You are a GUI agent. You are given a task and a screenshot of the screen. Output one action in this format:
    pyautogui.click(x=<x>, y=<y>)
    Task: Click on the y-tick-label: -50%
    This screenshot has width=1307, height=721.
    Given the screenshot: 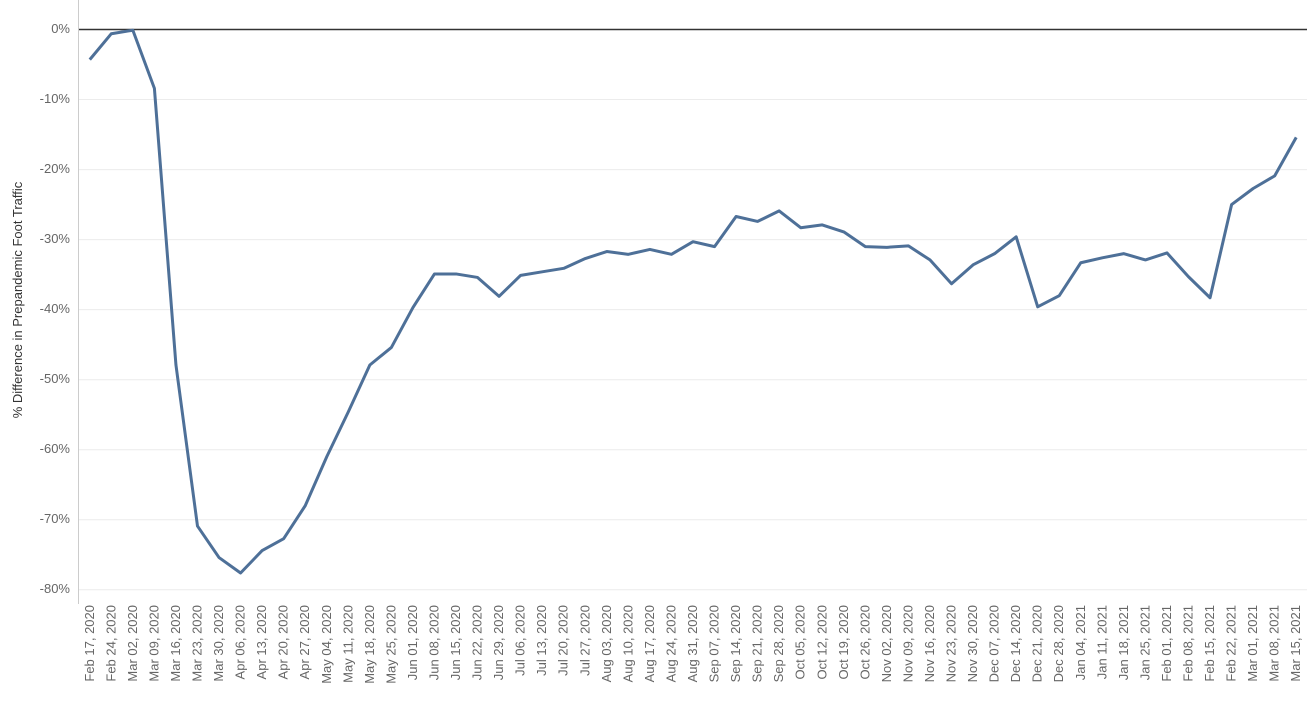 What is the action you would take?
    pyautogui.click(x=55, y=378)
    